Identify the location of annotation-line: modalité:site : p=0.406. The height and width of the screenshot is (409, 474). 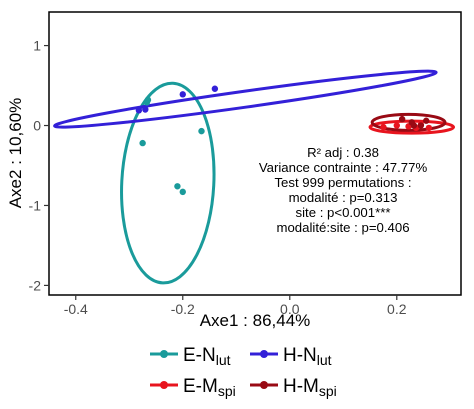
(342, 227).